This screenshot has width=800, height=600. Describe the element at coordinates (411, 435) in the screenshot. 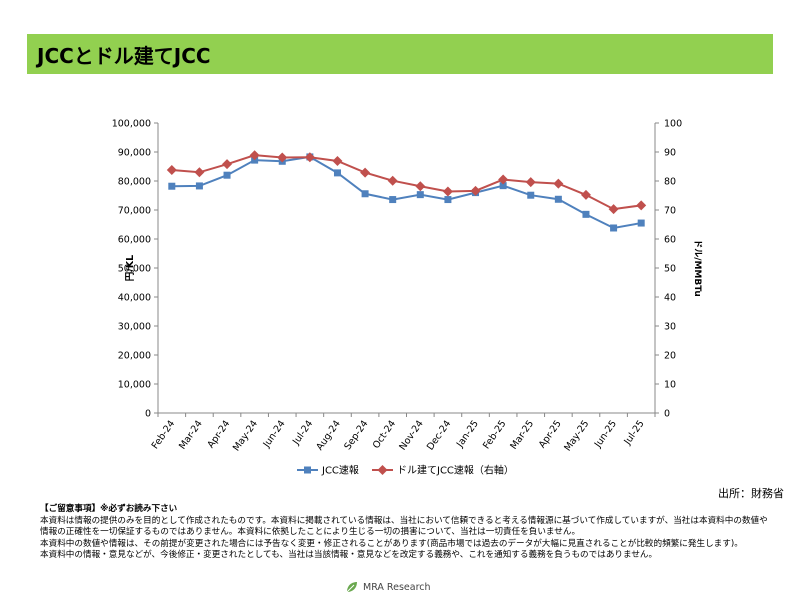

I see `x-tick-label: Nov-24` at that location.